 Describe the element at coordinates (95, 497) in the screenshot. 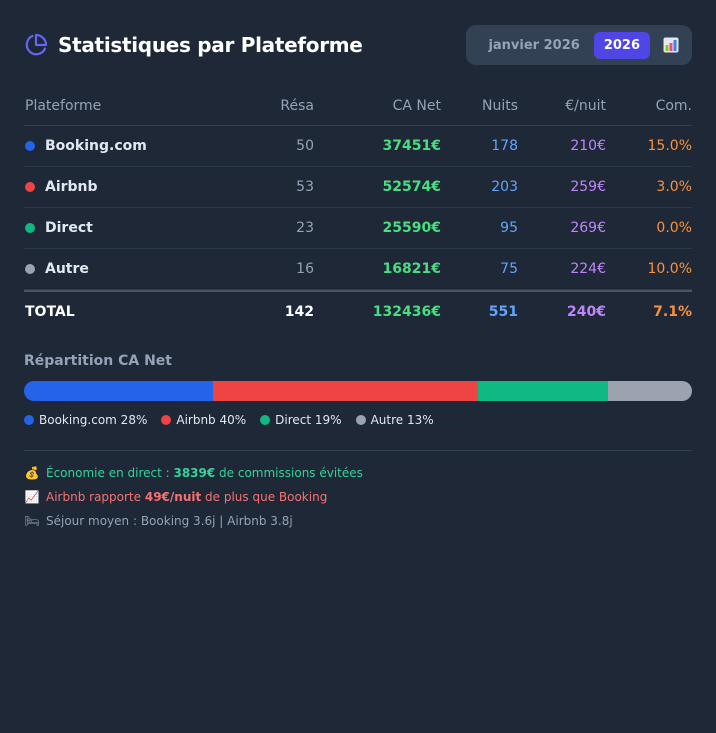

I see `insight-prefix: Airbnb rapporte` at that location.